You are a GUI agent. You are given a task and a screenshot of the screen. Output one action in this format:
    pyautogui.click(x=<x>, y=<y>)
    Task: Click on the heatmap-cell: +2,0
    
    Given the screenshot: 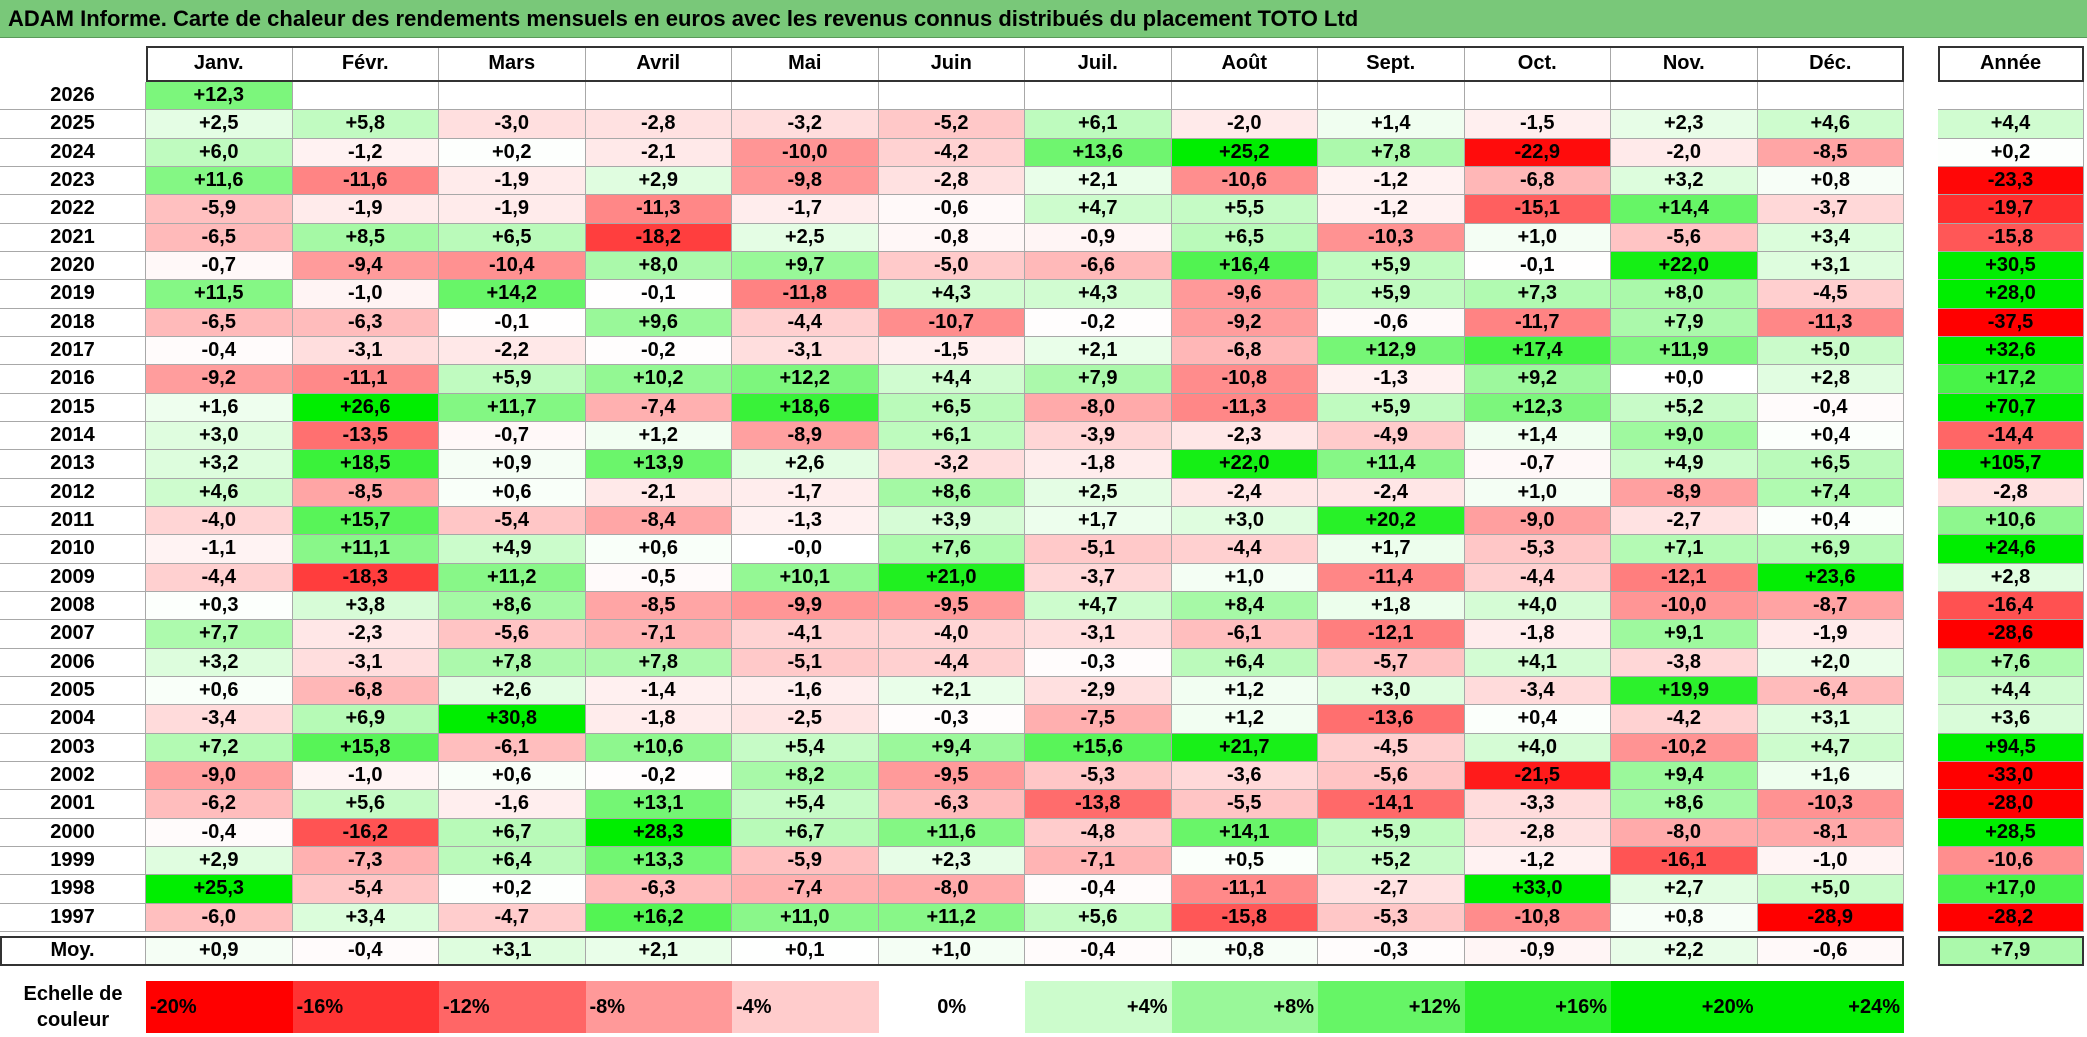 What is the action you would take?
    pyautogui.click(x=1830, y=662)
    